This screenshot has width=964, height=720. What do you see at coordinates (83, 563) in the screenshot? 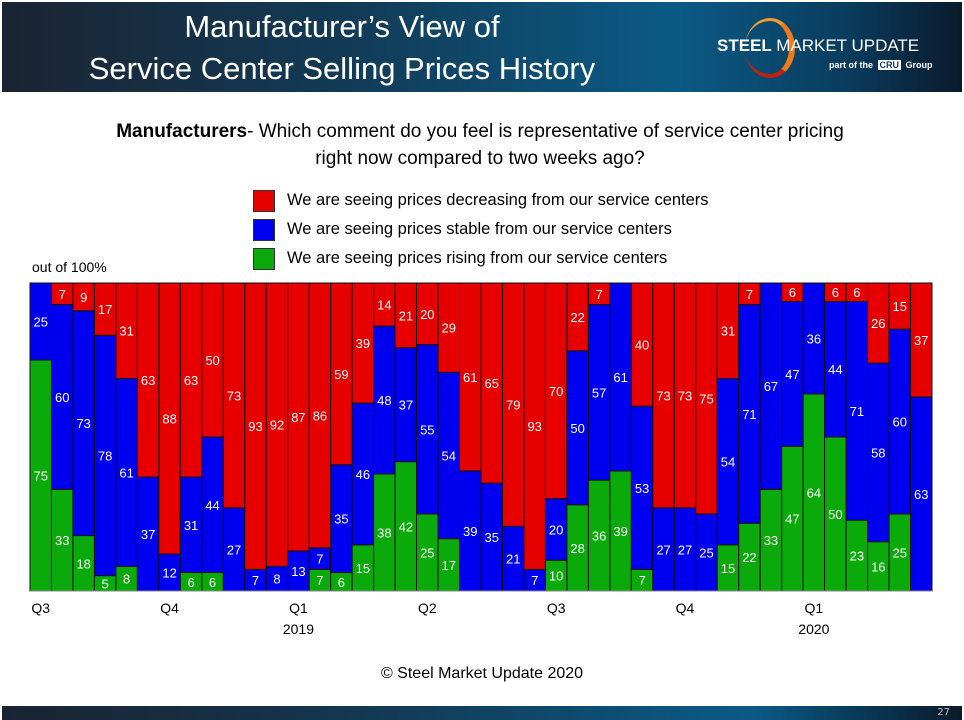
I see `data-label: 18` at bounding box center [83, 563].